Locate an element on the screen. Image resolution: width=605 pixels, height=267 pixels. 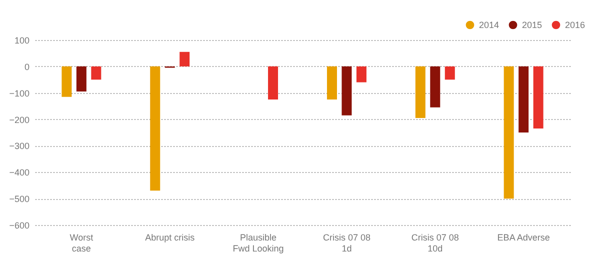
x-tick-label: Crisis 07 08 10d is located at coordinates (435, 243).